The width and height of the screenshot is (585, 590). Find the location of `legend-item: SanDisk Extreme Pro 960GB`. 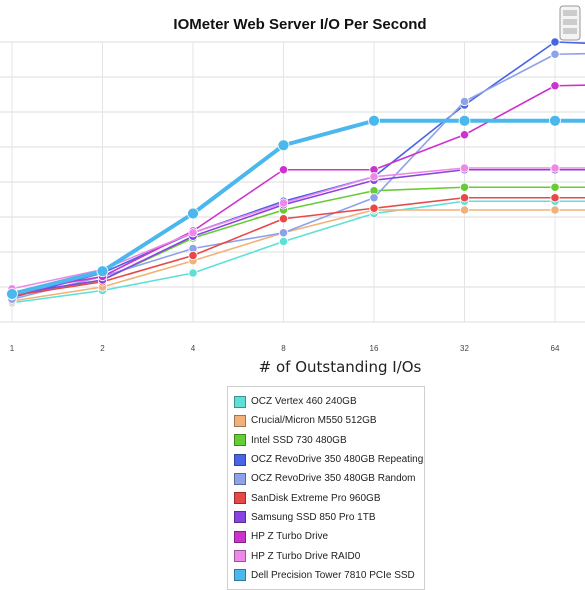

legend-item: SanDisk Extreme Pro 960GB is located at coordinates (327, 497).